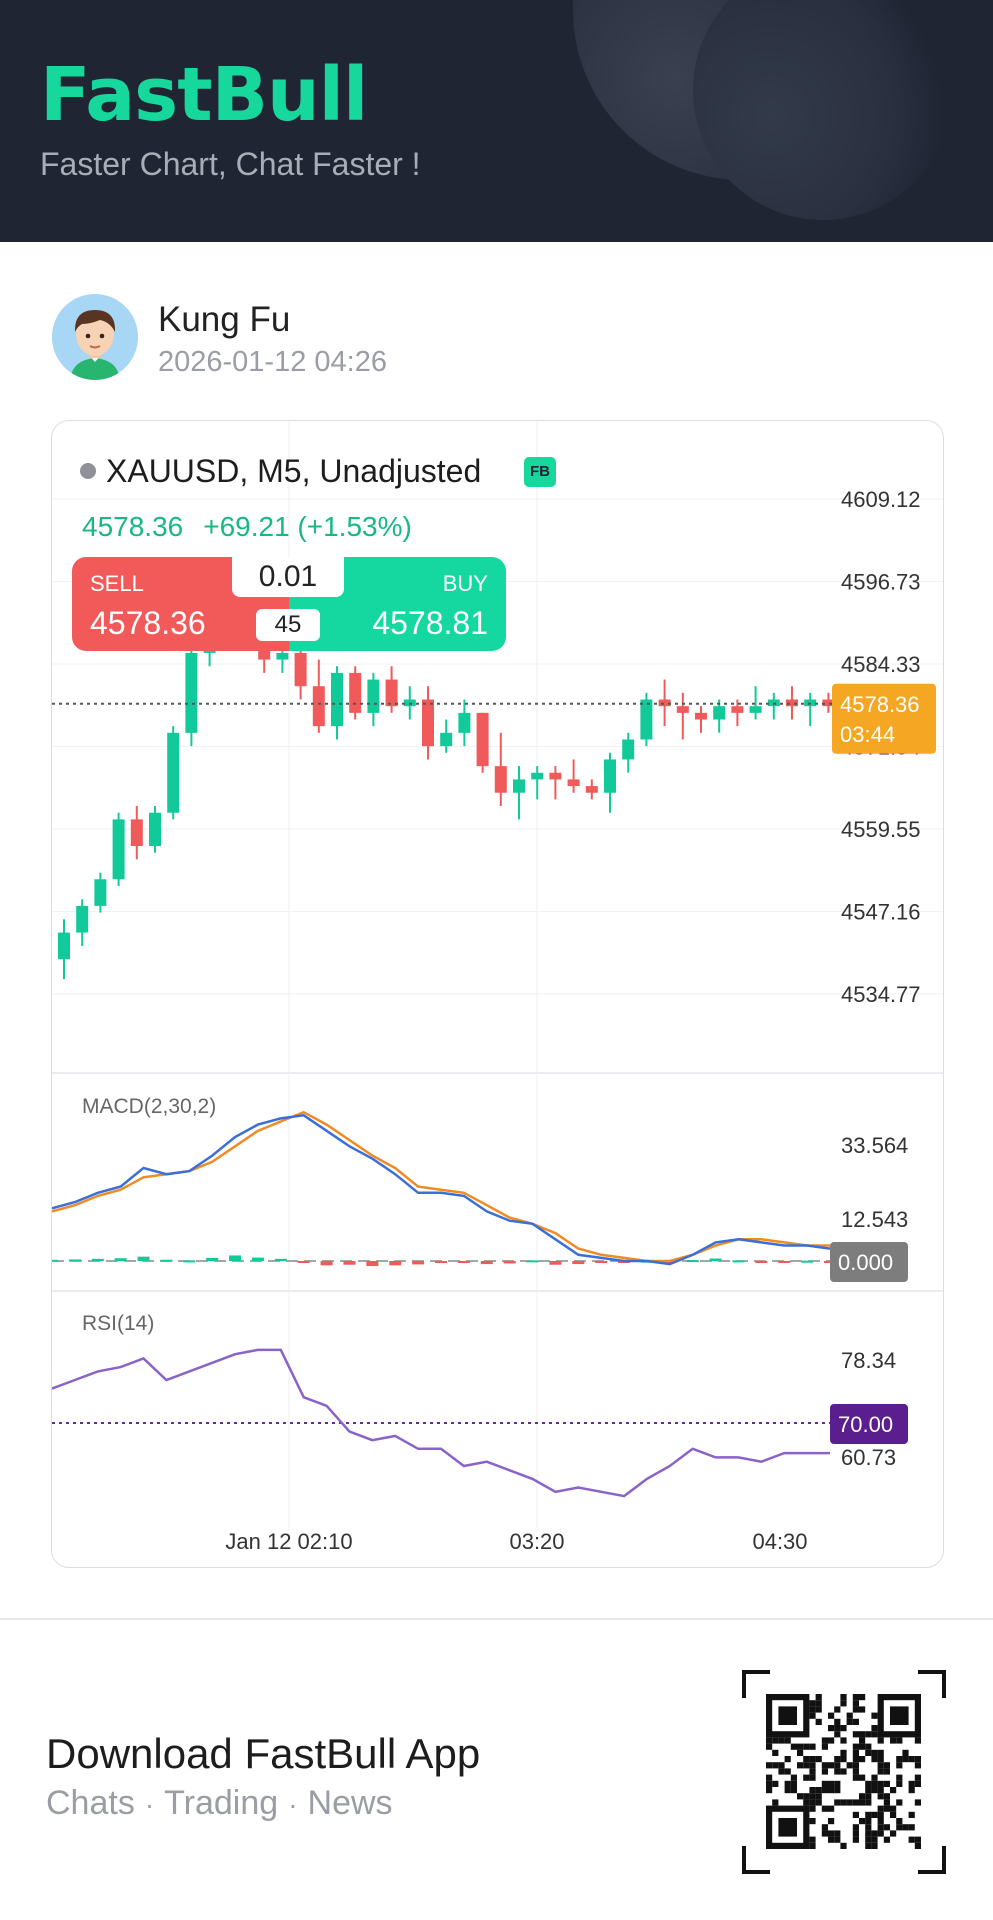  I want to click on current-price-tag, so click(884, 718).